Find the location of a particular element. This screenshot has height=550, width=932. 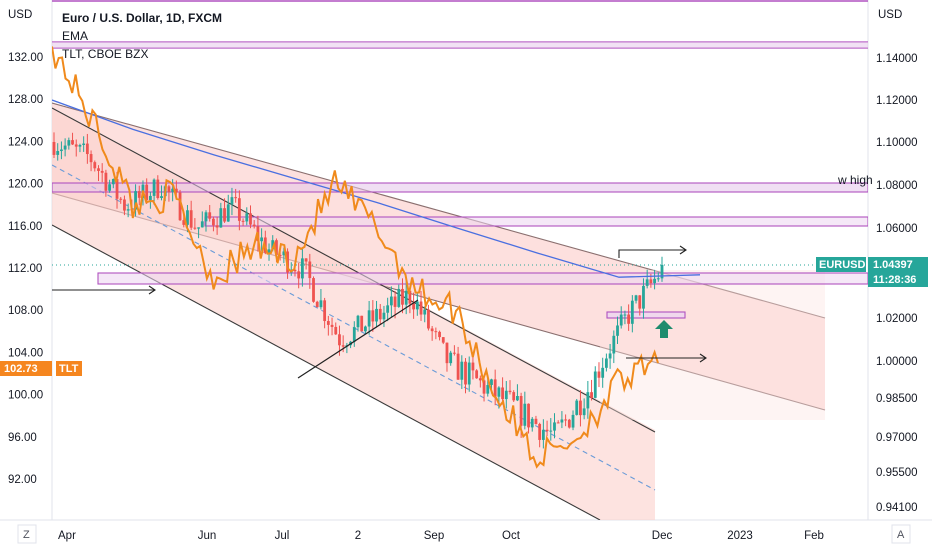

overlay-label: TLT, CBOE BZX is located at coordinates (105, 54).